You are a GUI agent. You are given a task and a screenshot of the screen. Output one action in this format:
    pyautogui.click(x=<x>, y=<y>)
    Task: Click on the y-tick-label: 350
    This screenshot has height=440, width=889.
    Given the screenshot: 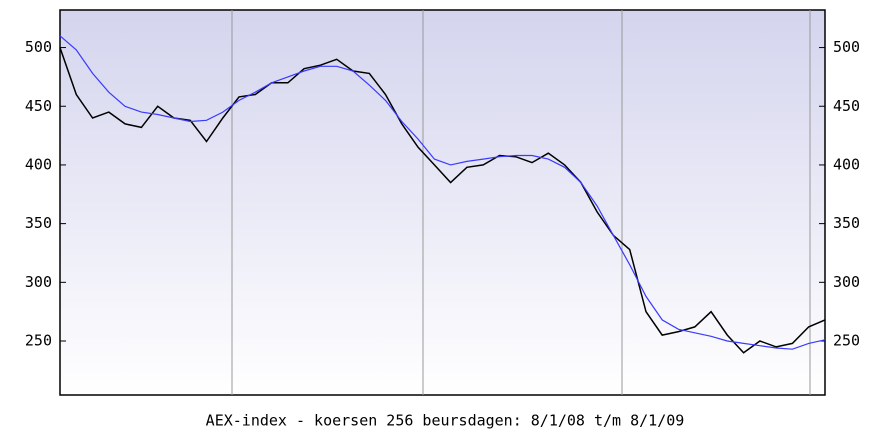 What is the action you would take?
    pyautogui.click(x=38, y=223)
    